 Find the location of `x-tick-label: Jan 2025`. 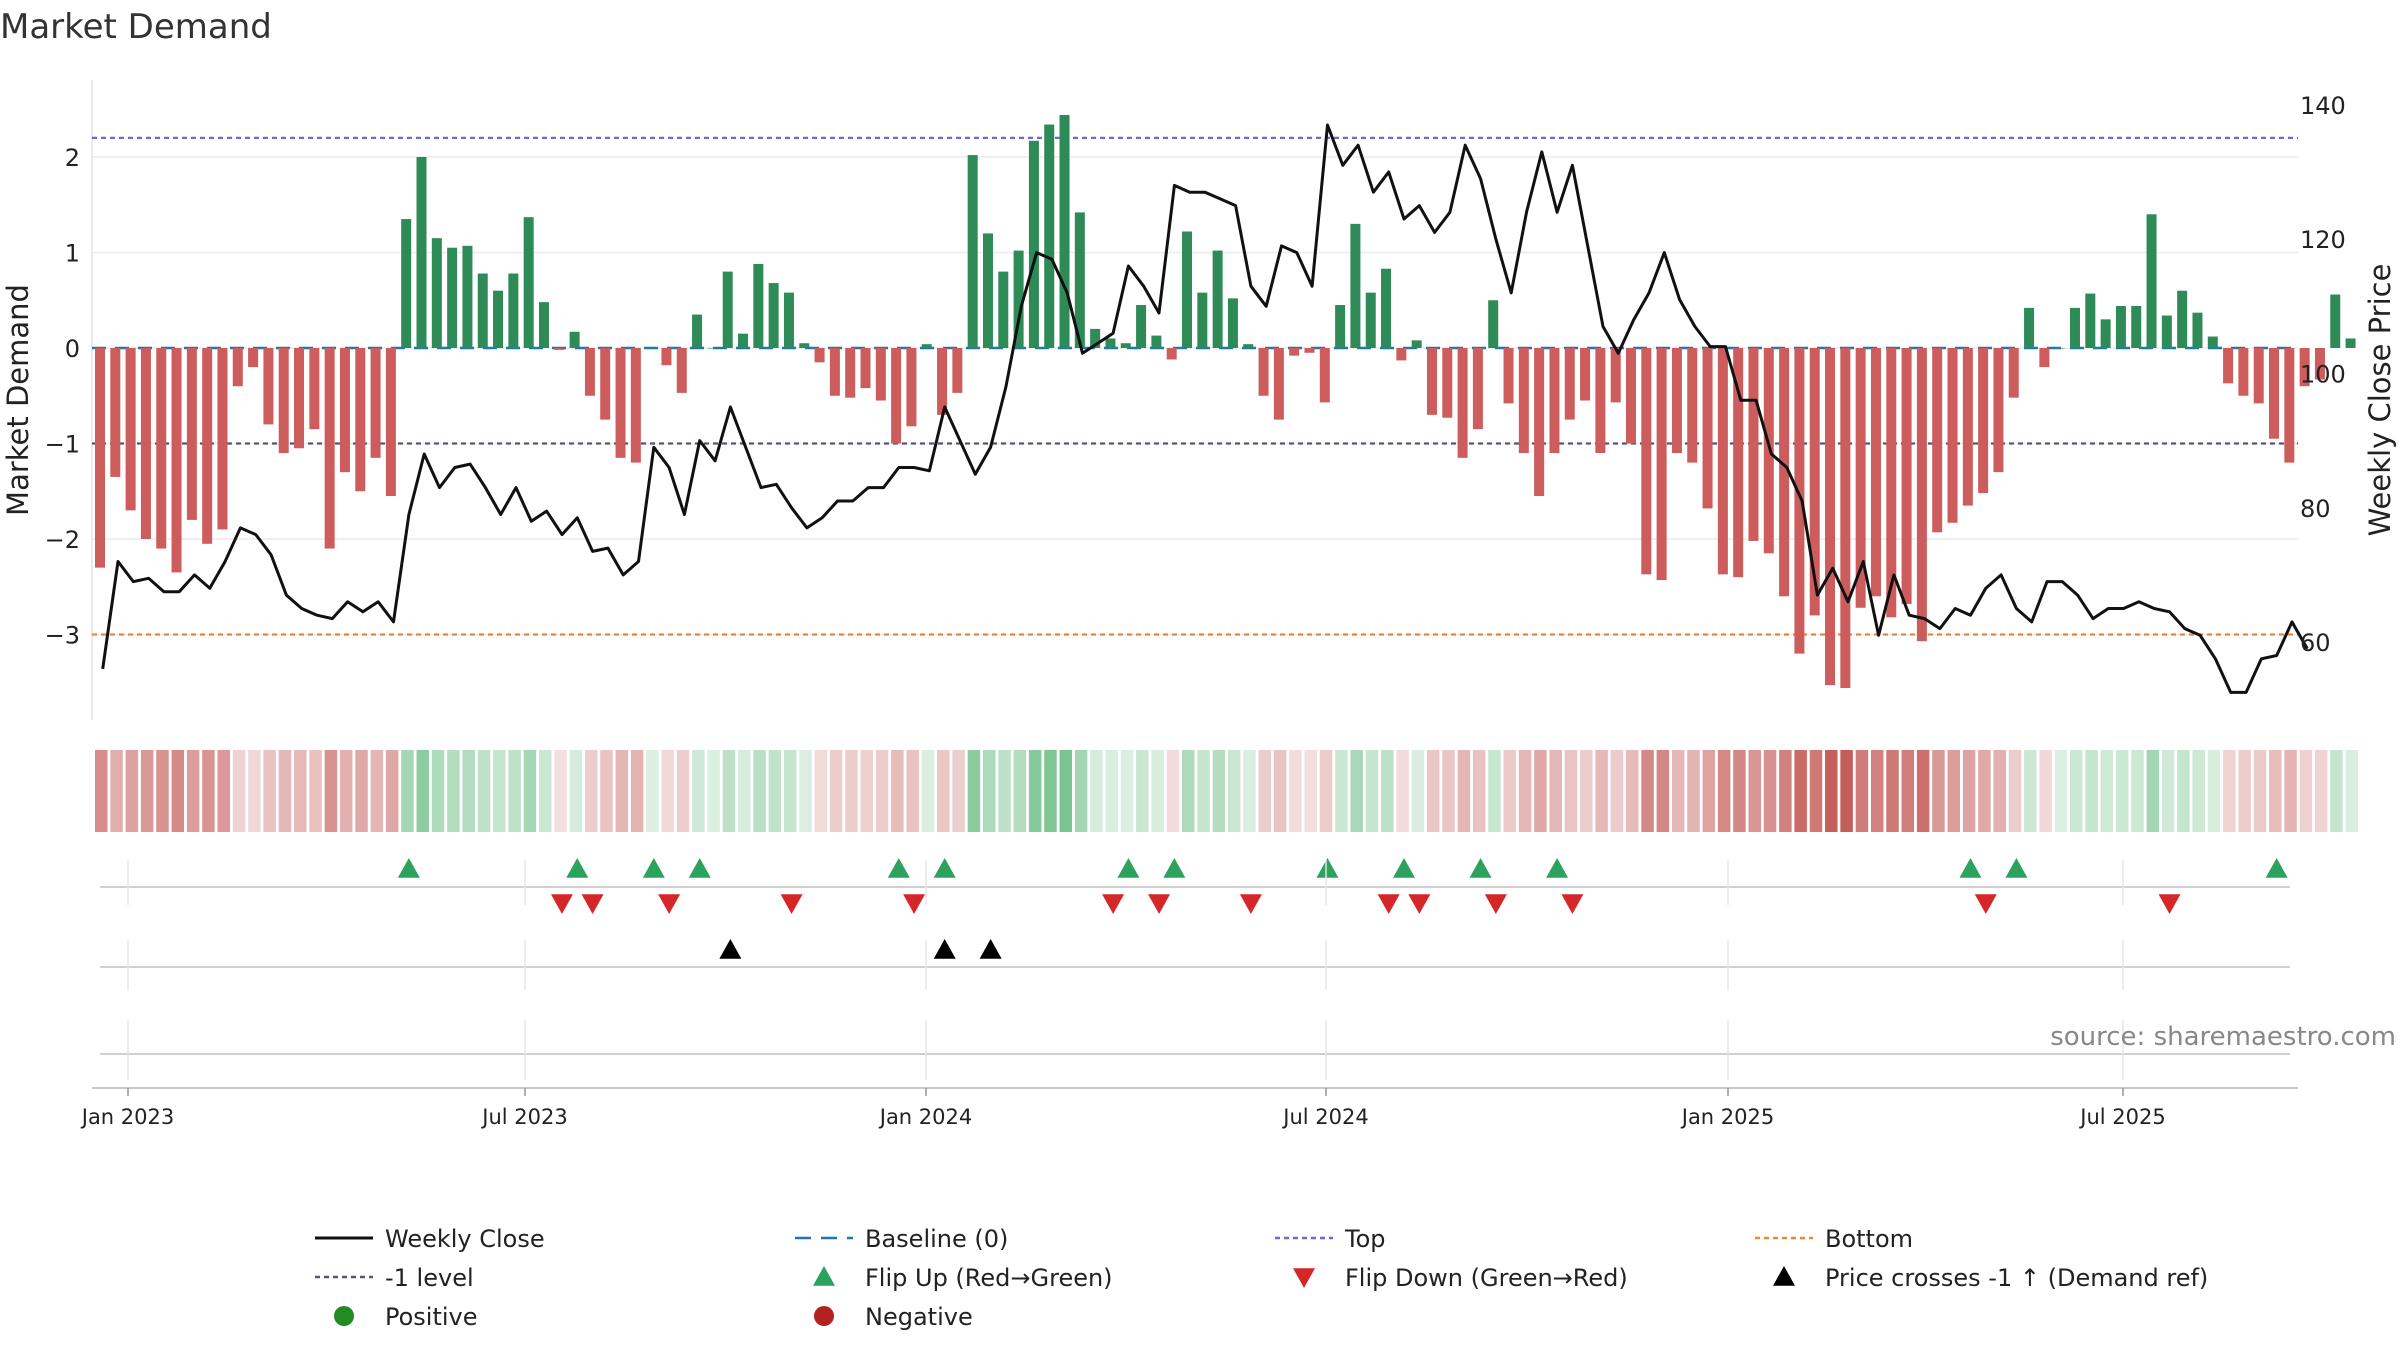

x-tick-label: Jan 2025 is located at coordinates (1727, 1117).